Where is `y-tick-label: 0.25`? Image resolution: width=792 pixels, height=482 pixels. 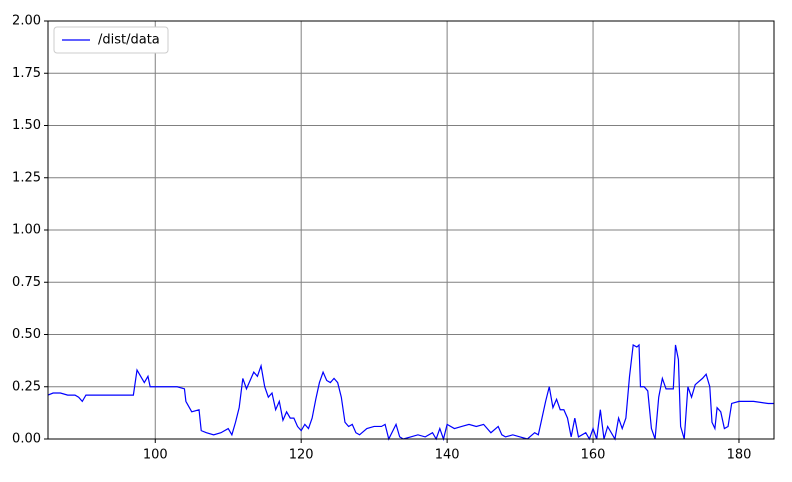
y-tick-label: 0.25 is located at coordinates (26, 386).